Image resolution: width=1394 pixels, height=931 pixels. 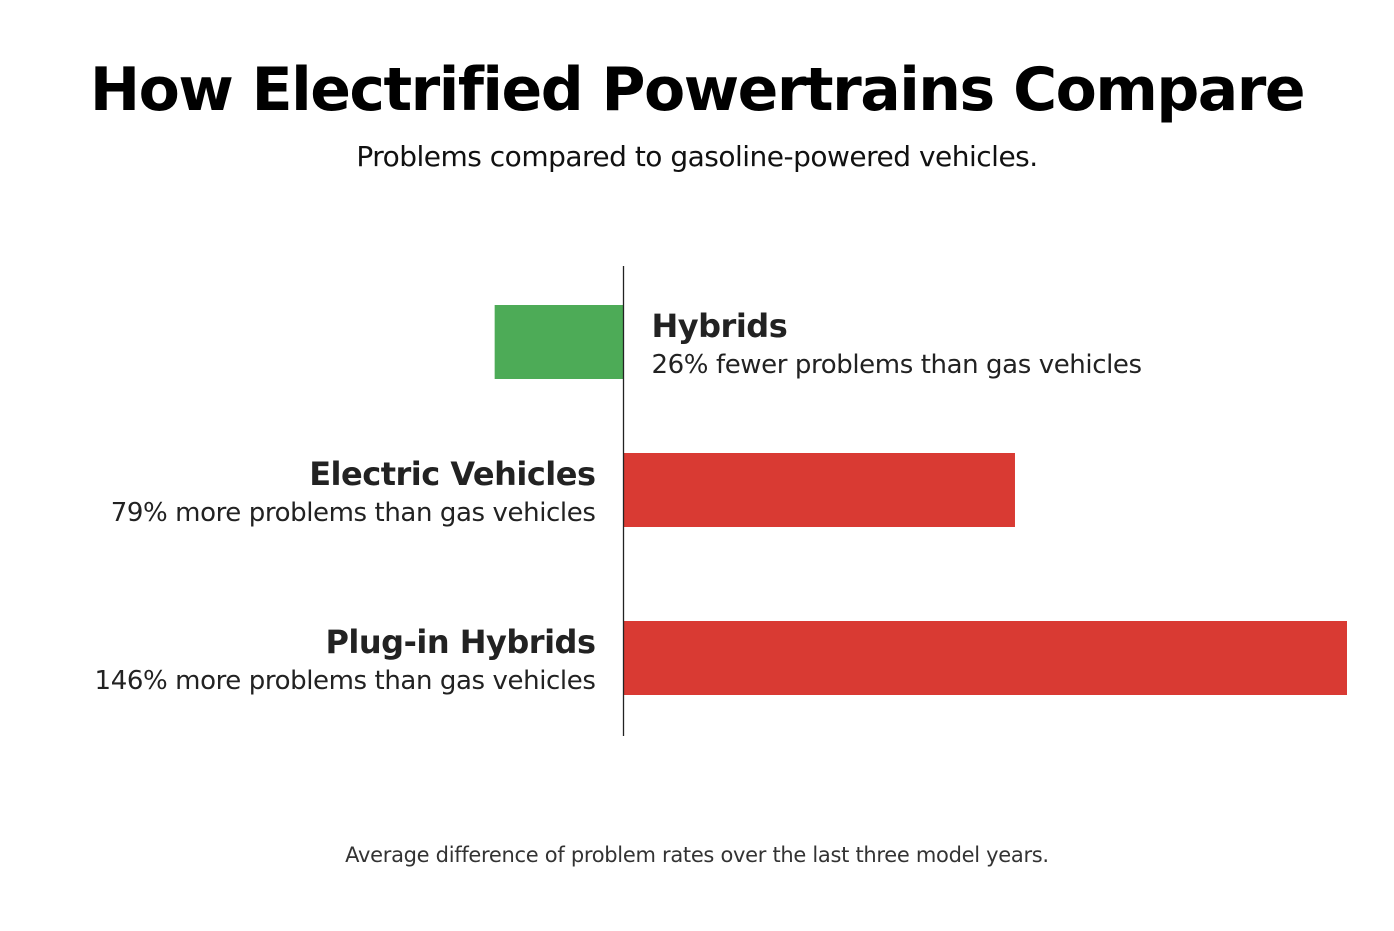 I want to click on bar-electric-vehicles, so click(x=819, y=490).